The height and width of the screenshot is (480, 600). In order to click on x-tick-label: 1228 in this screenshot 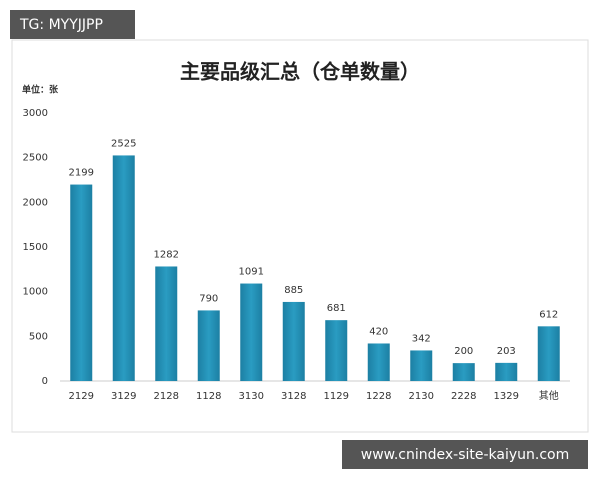, I will do `click(378, 396)`.